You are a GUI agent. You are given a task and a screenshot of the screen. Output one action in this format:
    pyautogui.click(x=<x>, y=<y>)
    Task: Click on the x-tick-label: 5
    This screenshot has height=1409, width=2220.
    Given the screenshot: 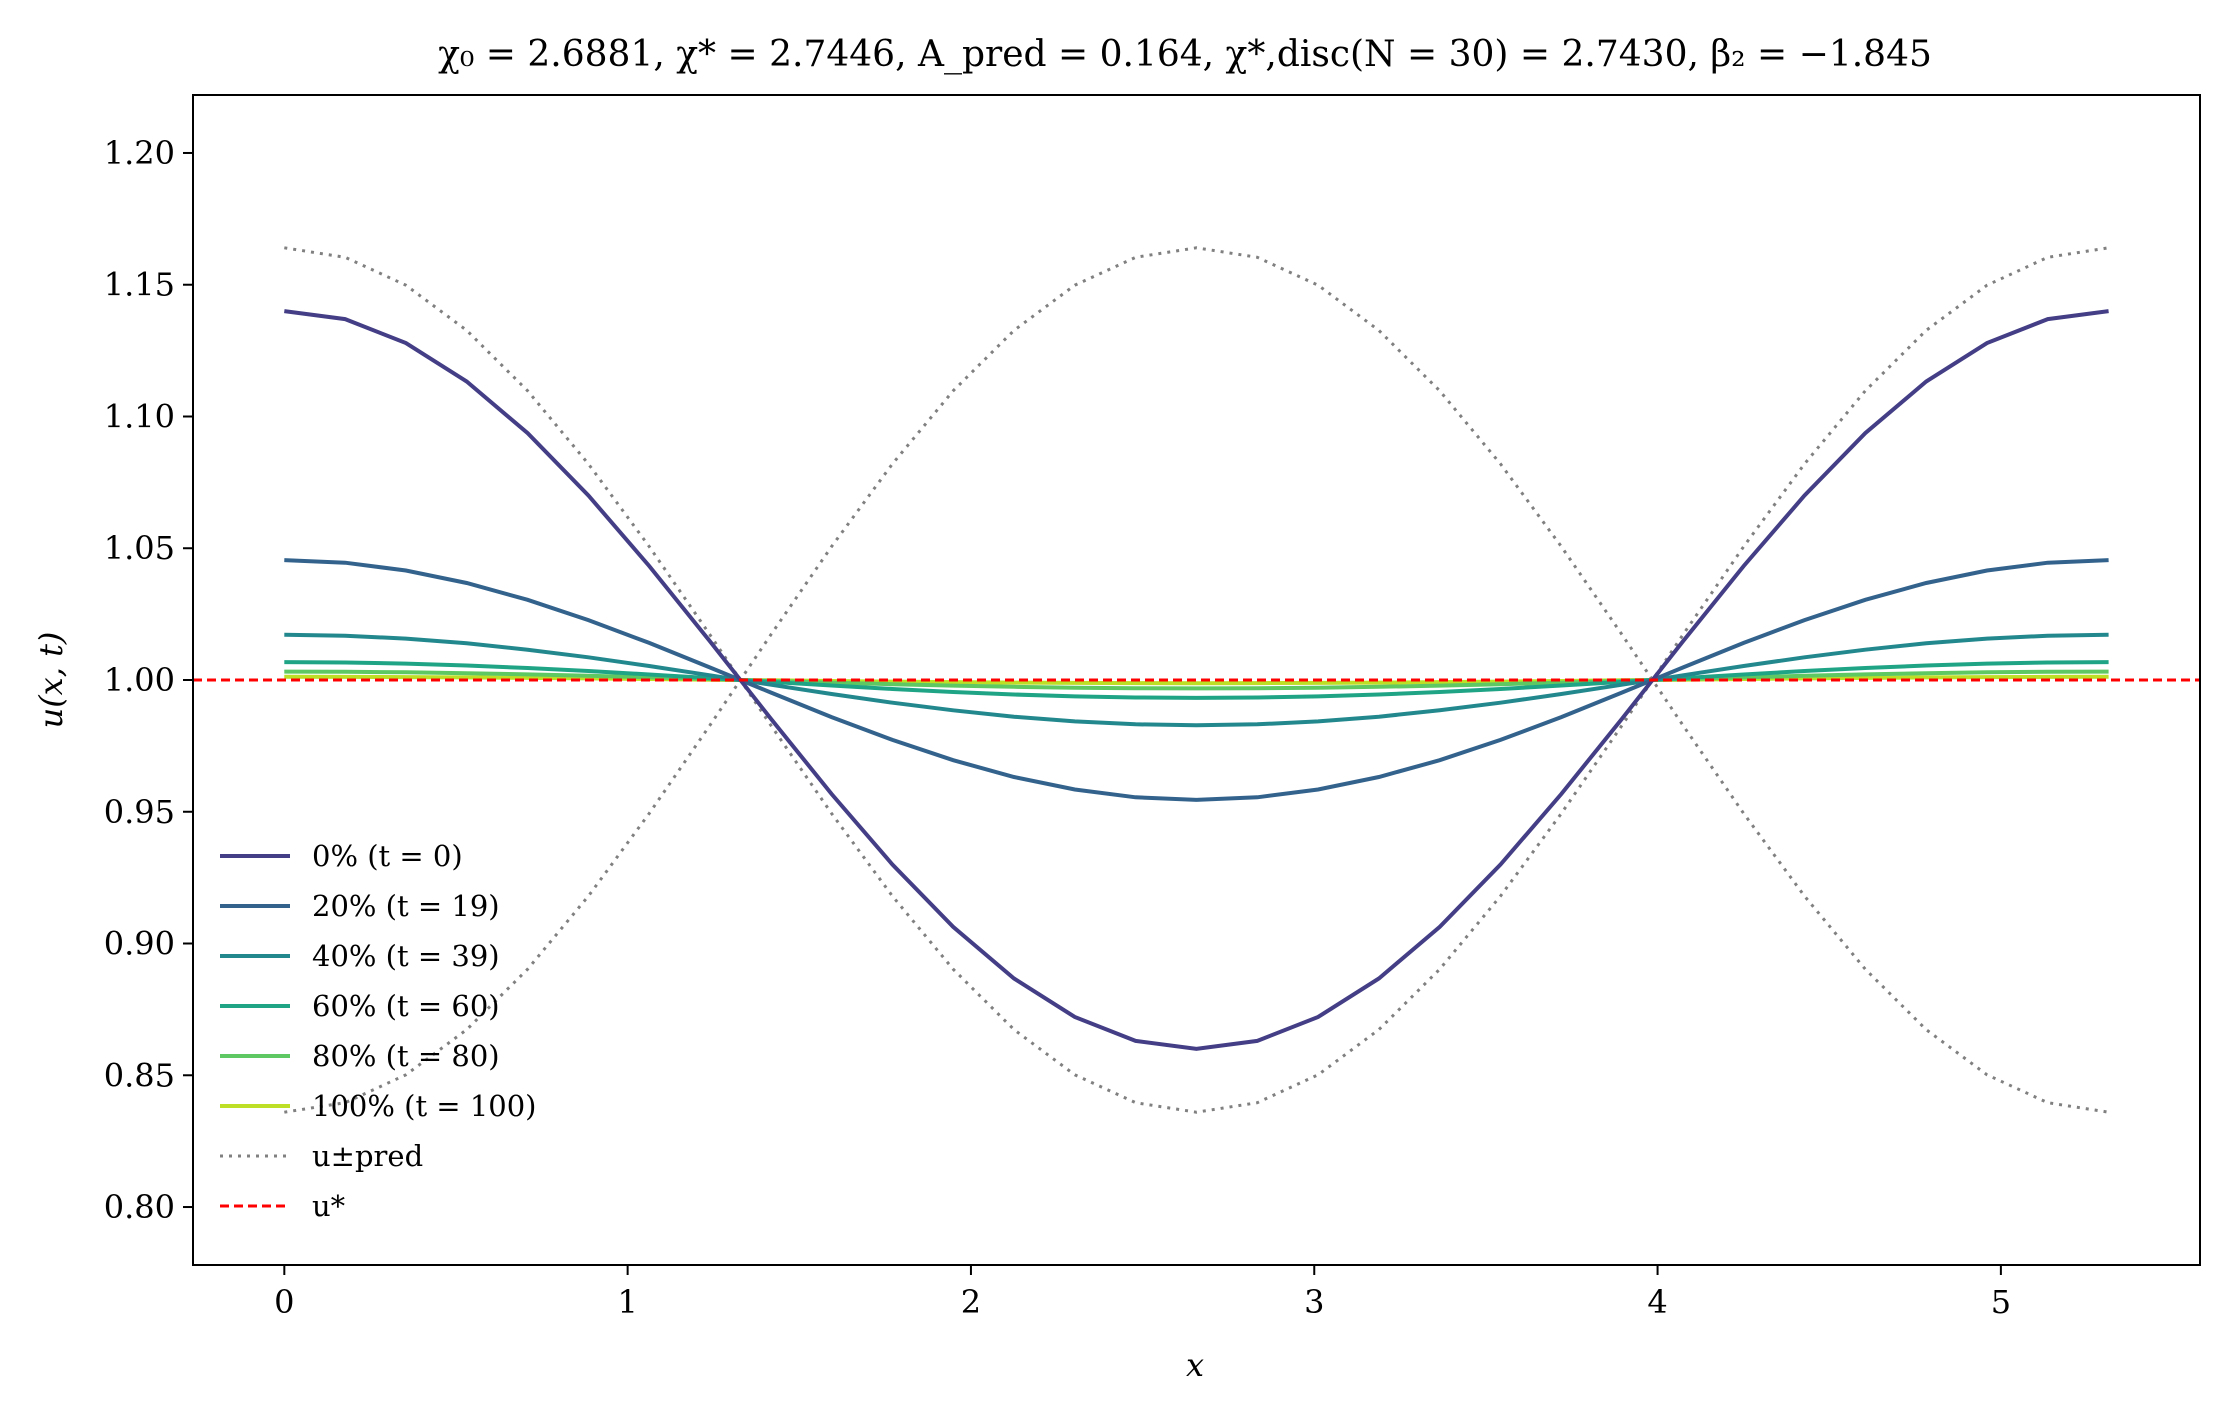 What is the action you would take?
    pyautogui.click(x=2001, y=1302)
    